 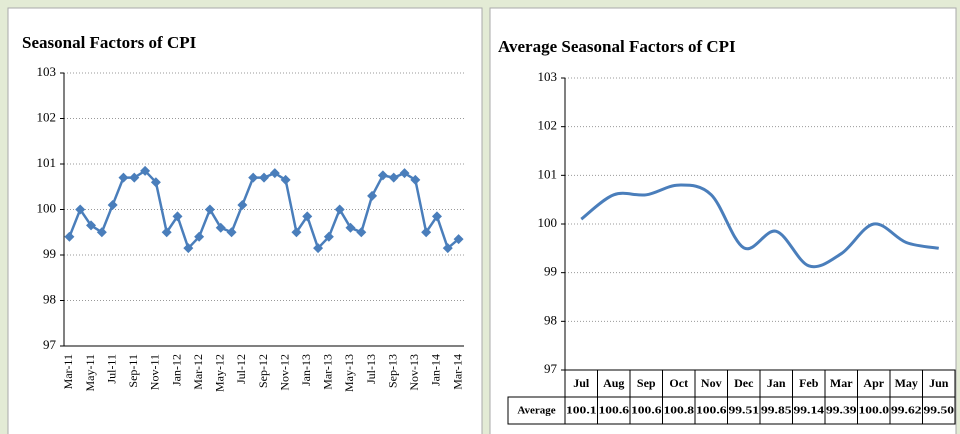 What do you see at coordinates (581, 411) in the screenshot?
I see `table-value: 100.1` at bounding box center [581, 411].